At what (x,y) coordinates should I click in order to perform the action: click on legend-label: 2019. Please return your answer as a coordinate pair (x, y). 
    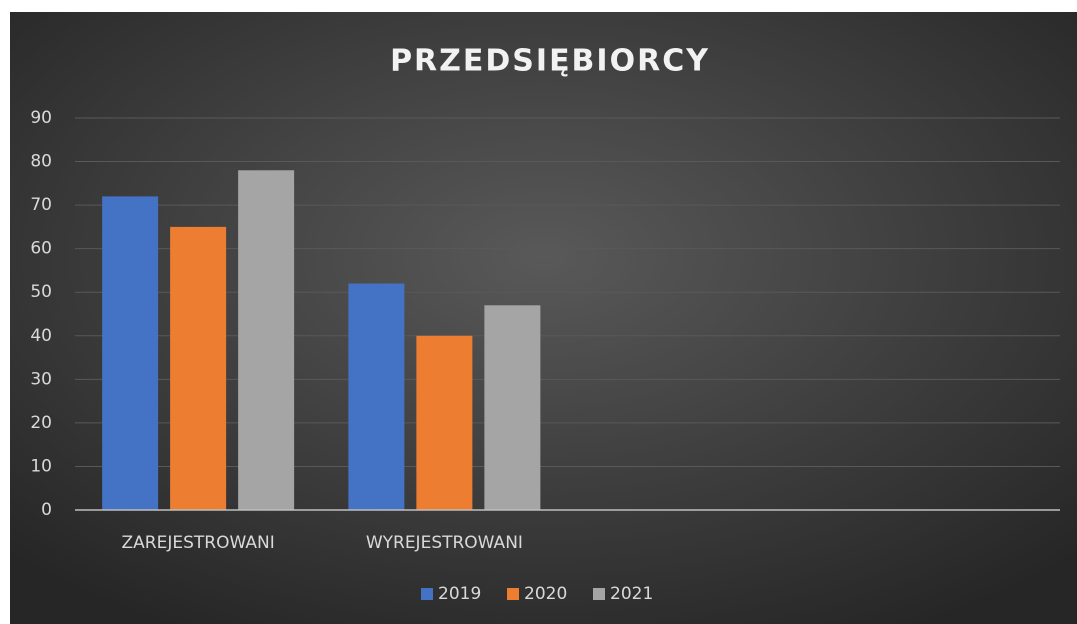
    Looking at the image, I should click on (459, 594).